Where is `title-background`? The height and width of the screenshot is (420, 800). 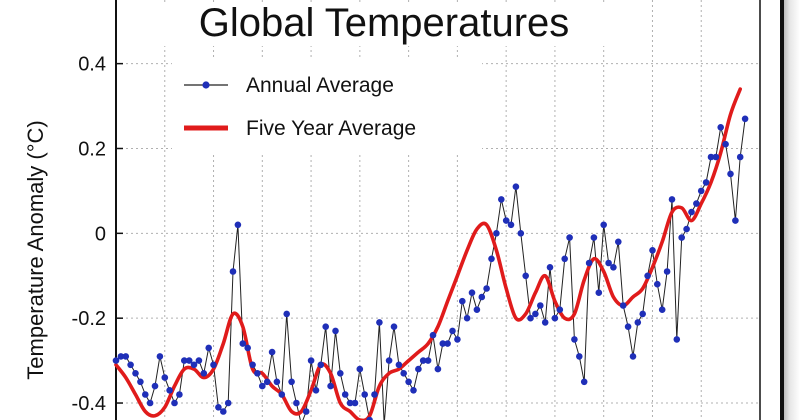 title-background is located at coordinates (384, 24).